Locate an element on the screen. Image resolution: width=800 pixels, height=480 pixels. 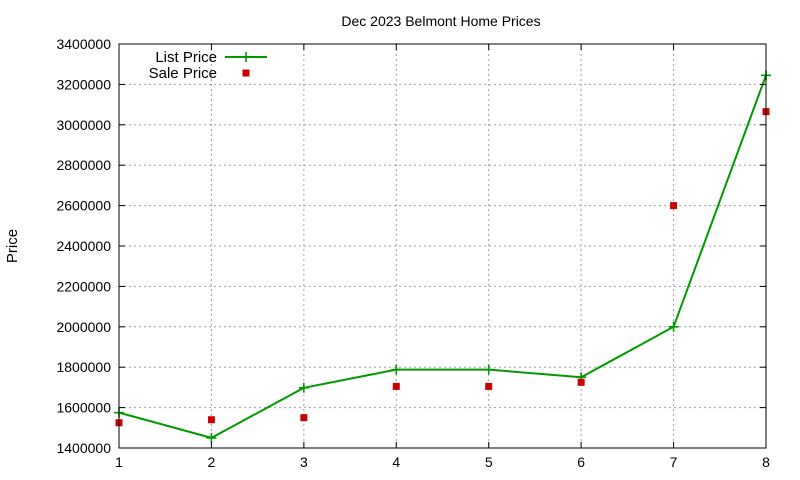
y-tick-label: 3000000 is located at coordinates (83, 125).